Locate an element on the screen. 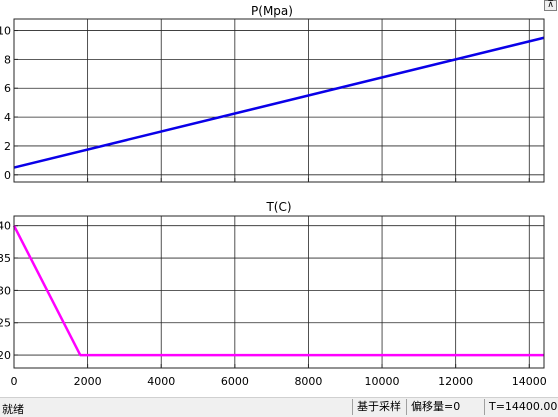  status-offset: 偏移量=0 is located at coordinates (445, 407).